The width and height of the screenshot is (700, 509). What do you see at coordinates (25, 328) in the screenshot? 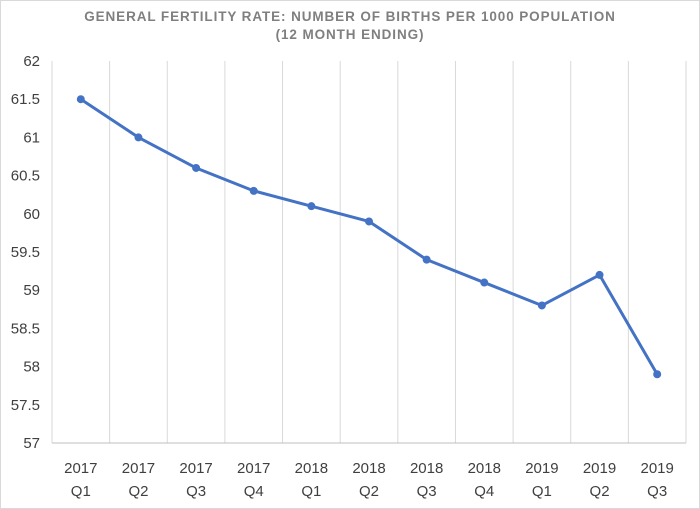
I see `y-tick-label: 58.5` at bounding box center [25, 328].